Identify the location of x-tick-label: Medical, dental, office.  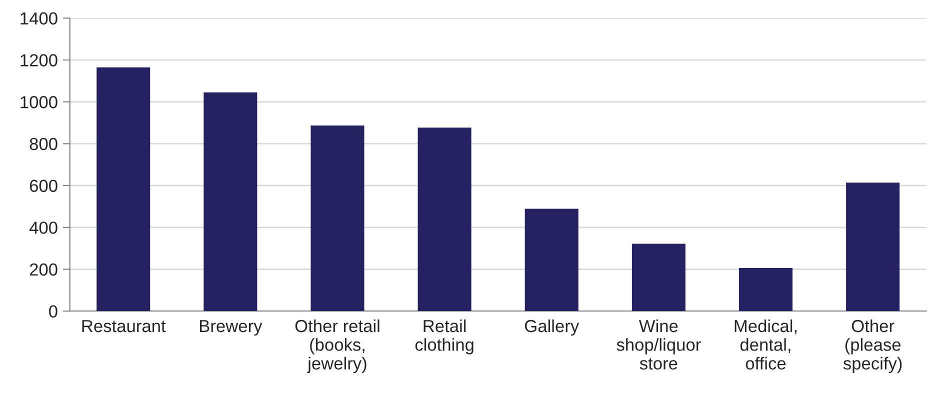
(765, 344).